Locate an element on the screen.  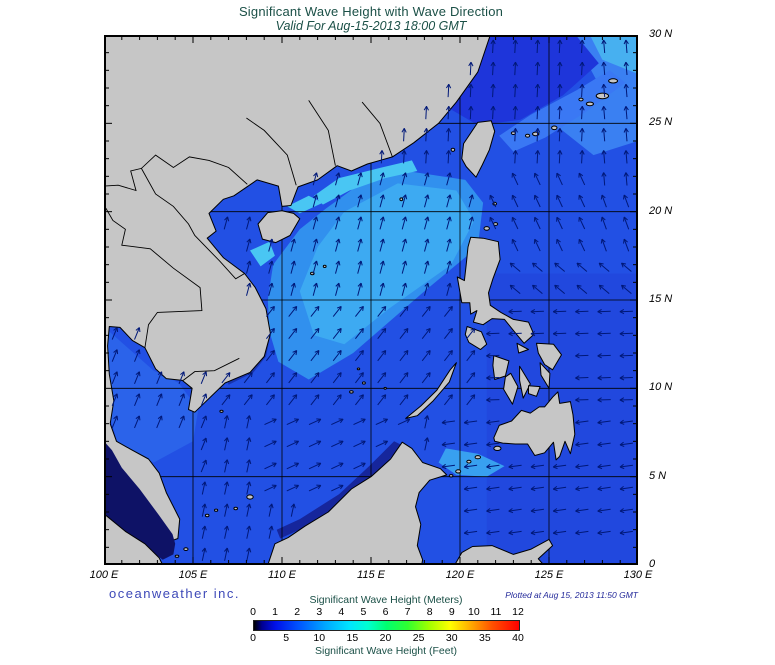
colorbar-feet-tick: 40 is located at coordinates (518, 638).